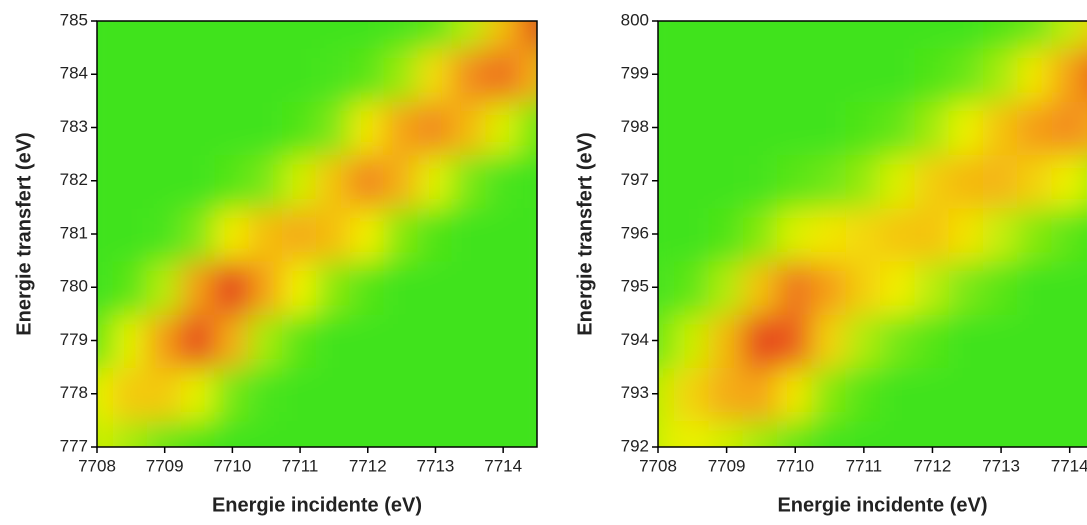  What do you see at coordinates (882, 505) in the screenshot?
I see `x-axis-title: Energie incidente (eV)` at bounding box center [882, 505].